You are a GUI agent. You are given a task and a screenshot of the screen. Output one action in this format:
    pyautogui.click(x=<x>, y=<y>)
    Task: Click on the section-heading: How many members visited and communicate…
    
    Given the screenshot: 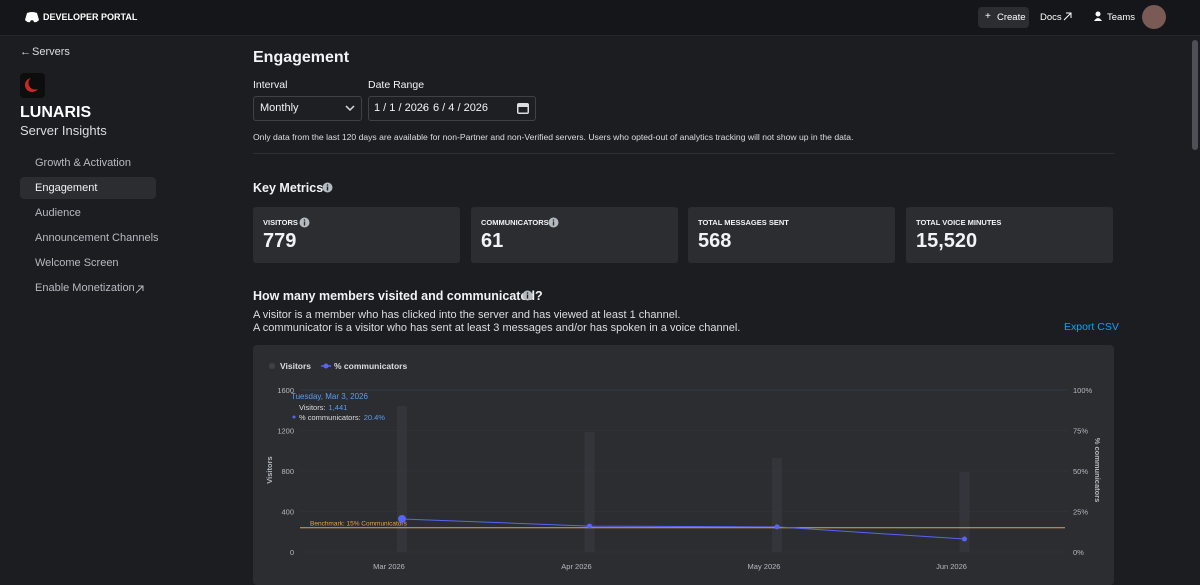 What is the action you would take?
    pyautogui.click(x=398, y=296)
    